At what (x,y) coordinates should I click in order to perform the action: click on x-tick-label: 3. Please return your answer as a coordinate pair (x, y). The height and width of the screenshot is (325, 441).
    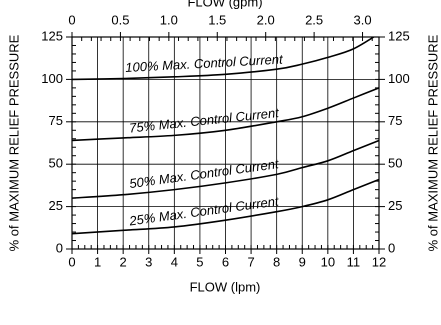
    Looking at the image, I should click on (148, 261).